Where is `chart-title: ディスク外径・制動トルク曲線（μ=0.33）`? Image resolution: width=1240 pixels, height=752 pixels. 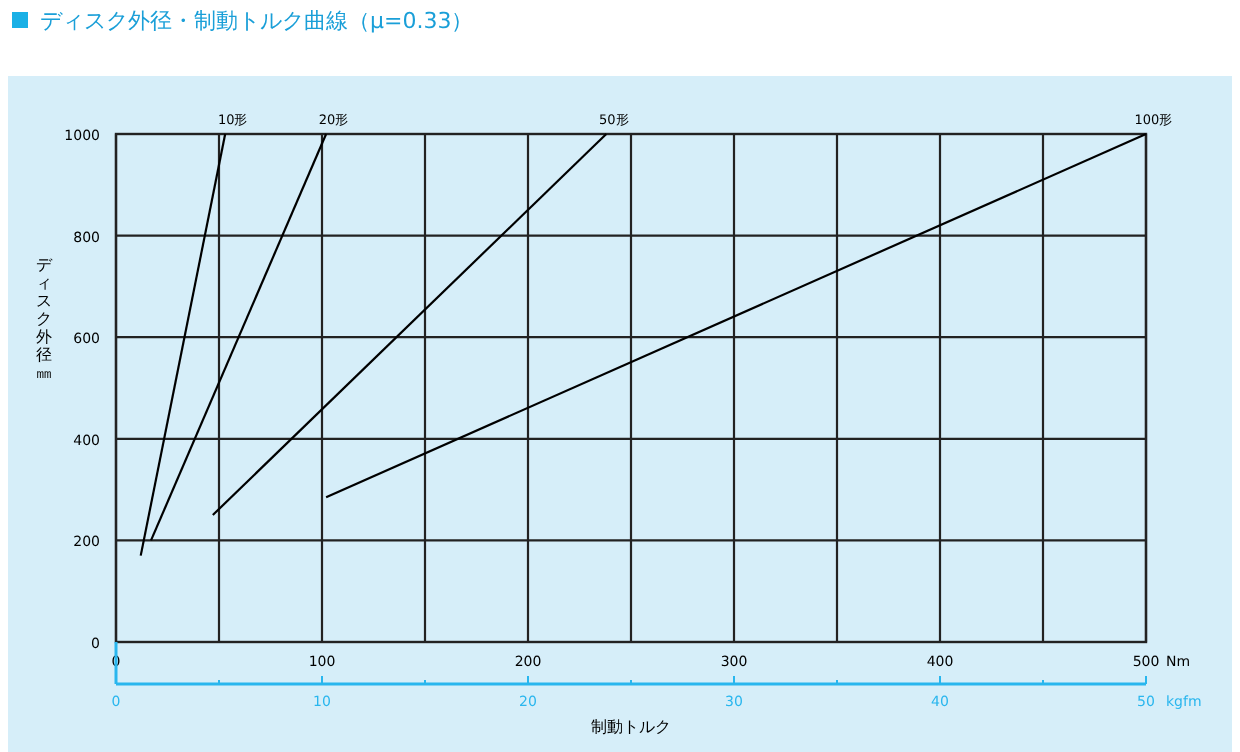 chart-title: ディスク外径・制動トルク曲線（μ=0.33） is located at coordinates (257, 21).